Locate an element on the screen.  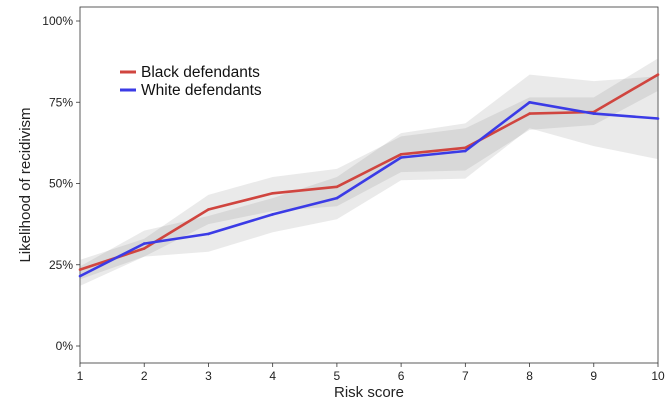
x-tick-label: 5 is located at coordinates (337, 376).